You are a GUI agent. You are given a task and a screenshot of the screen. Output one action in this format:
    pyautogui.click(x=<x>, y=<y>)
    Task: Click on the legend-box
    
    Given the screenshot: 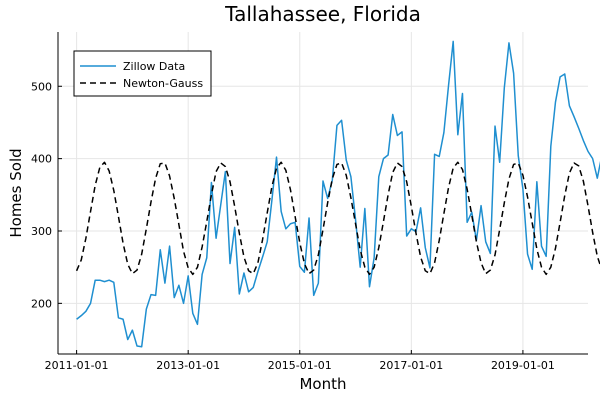 What is the action you would take?
    pyautogui.click(x=142, y=73)
    